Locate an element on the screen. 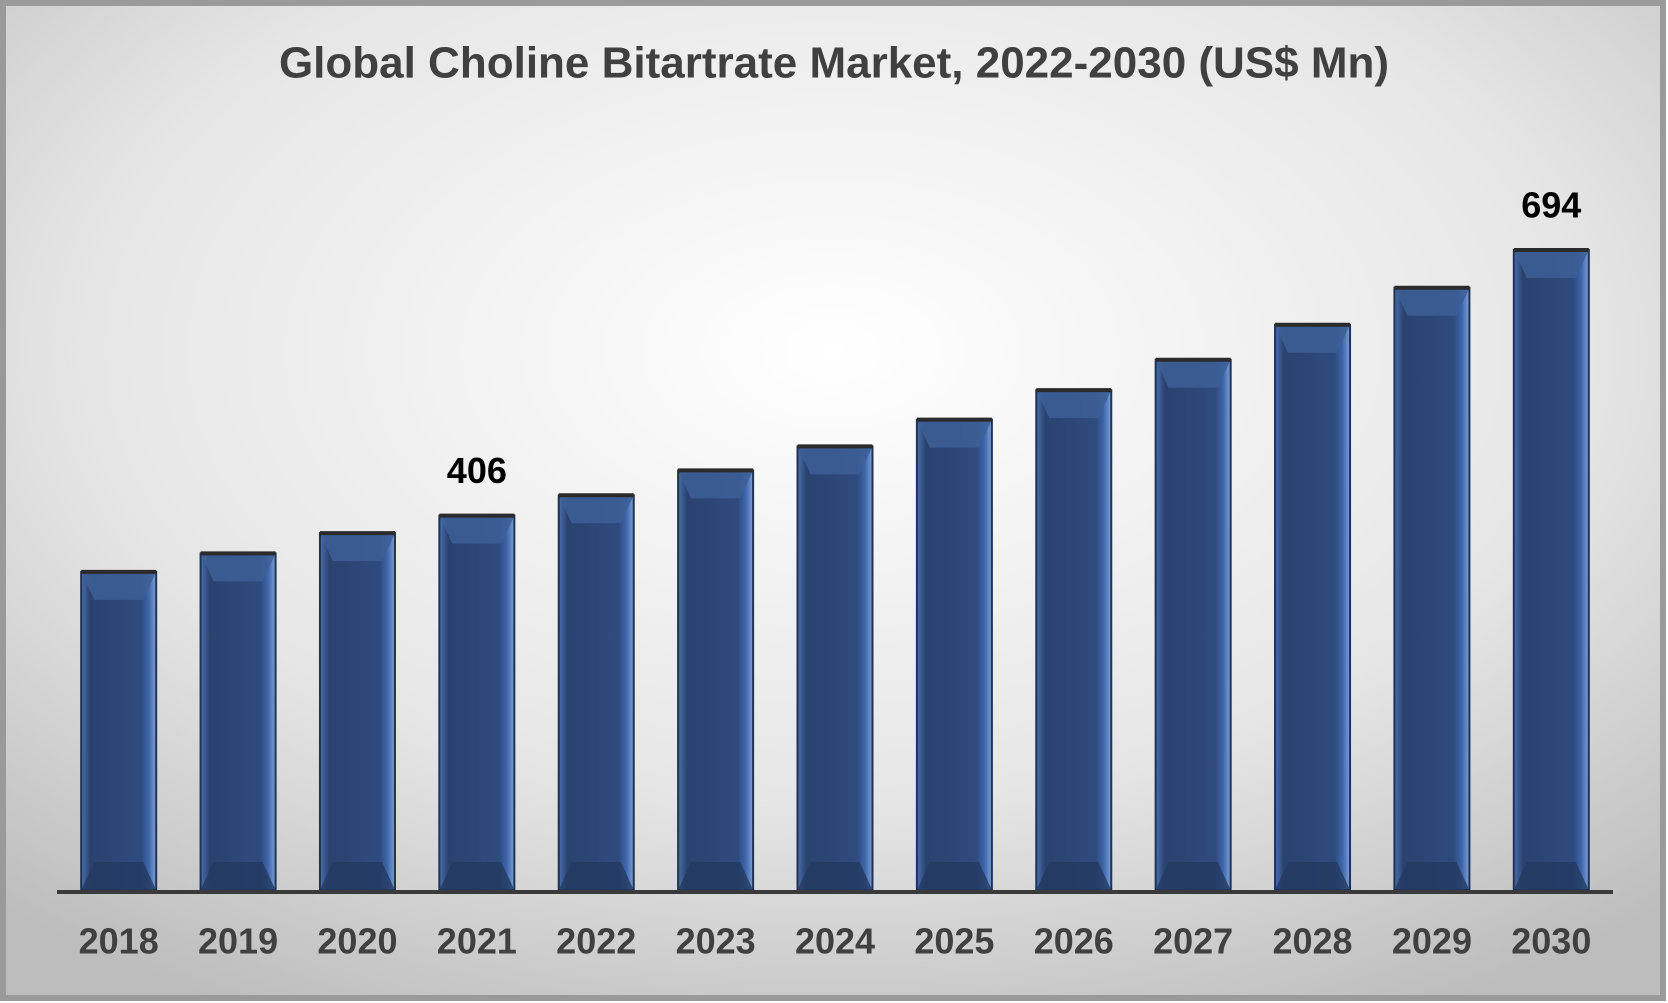 The width and height of the screenshot is (1668, 1003). x-tick-label: 2021 is located at coordinates (477, 941).